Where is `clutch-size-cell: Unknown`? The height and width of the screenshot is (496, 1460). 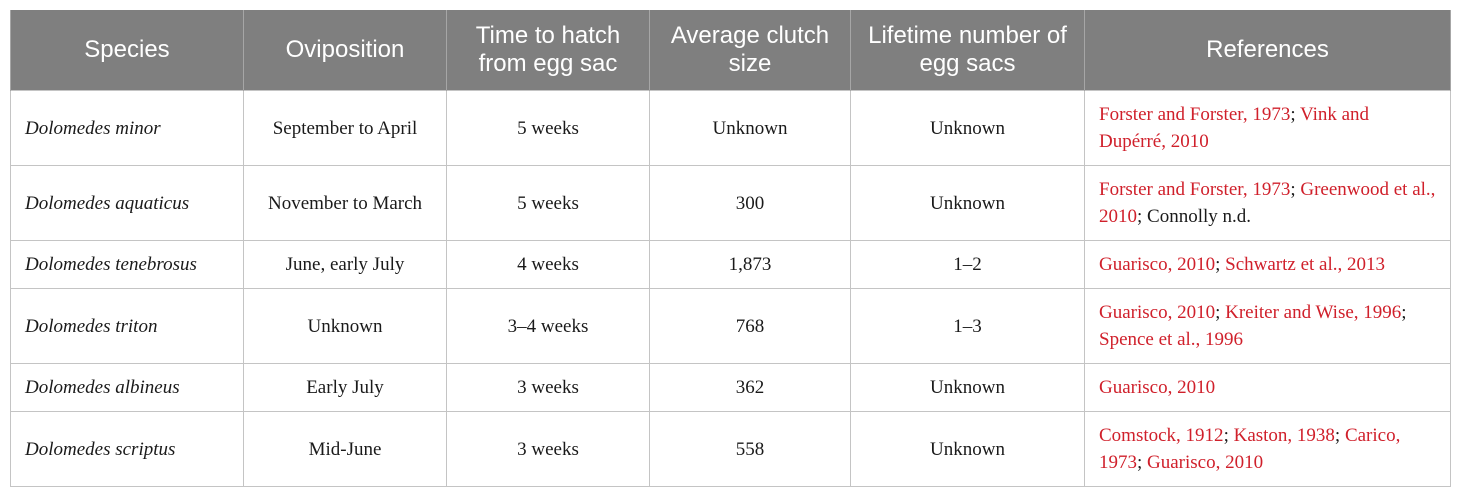 clutch-size-cell: Unknown is located at coordinates (750, 128).